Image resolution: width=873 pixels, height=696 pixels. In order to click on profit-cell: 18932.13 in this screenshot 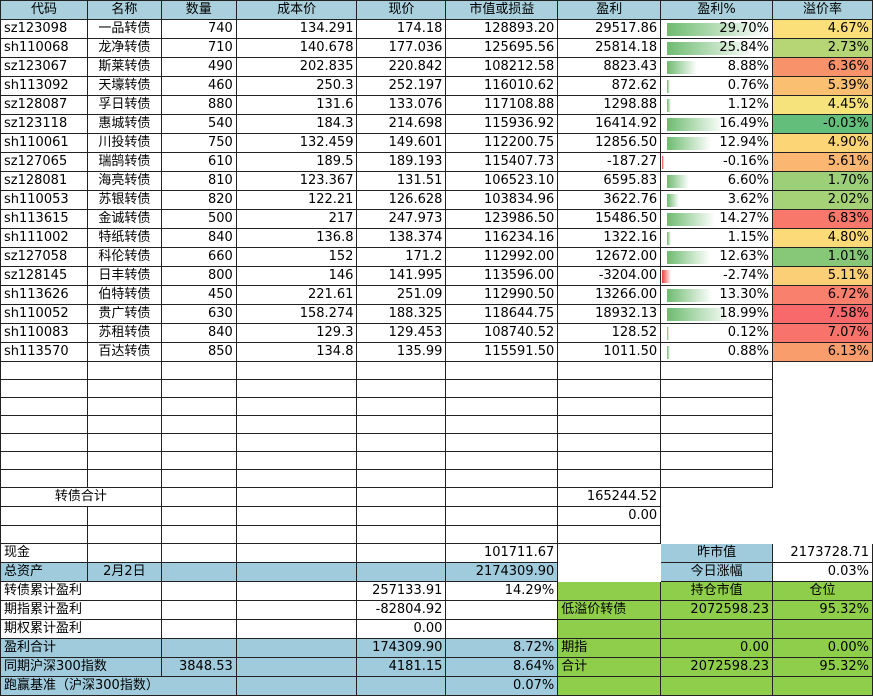, I will do `click(609, 314)`.